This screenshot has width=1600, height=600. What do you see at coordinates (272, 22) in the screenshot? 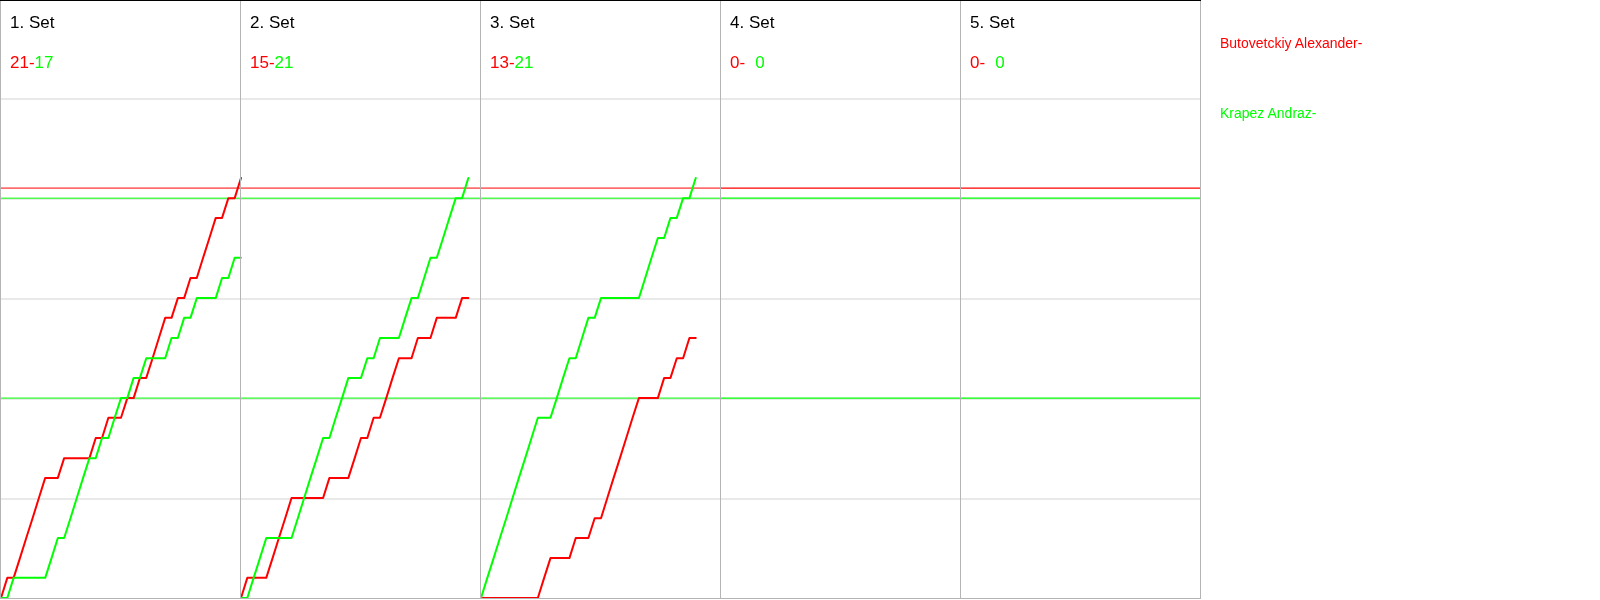
I see `chart-title: 2. Set` at bounding box center [272, 22].